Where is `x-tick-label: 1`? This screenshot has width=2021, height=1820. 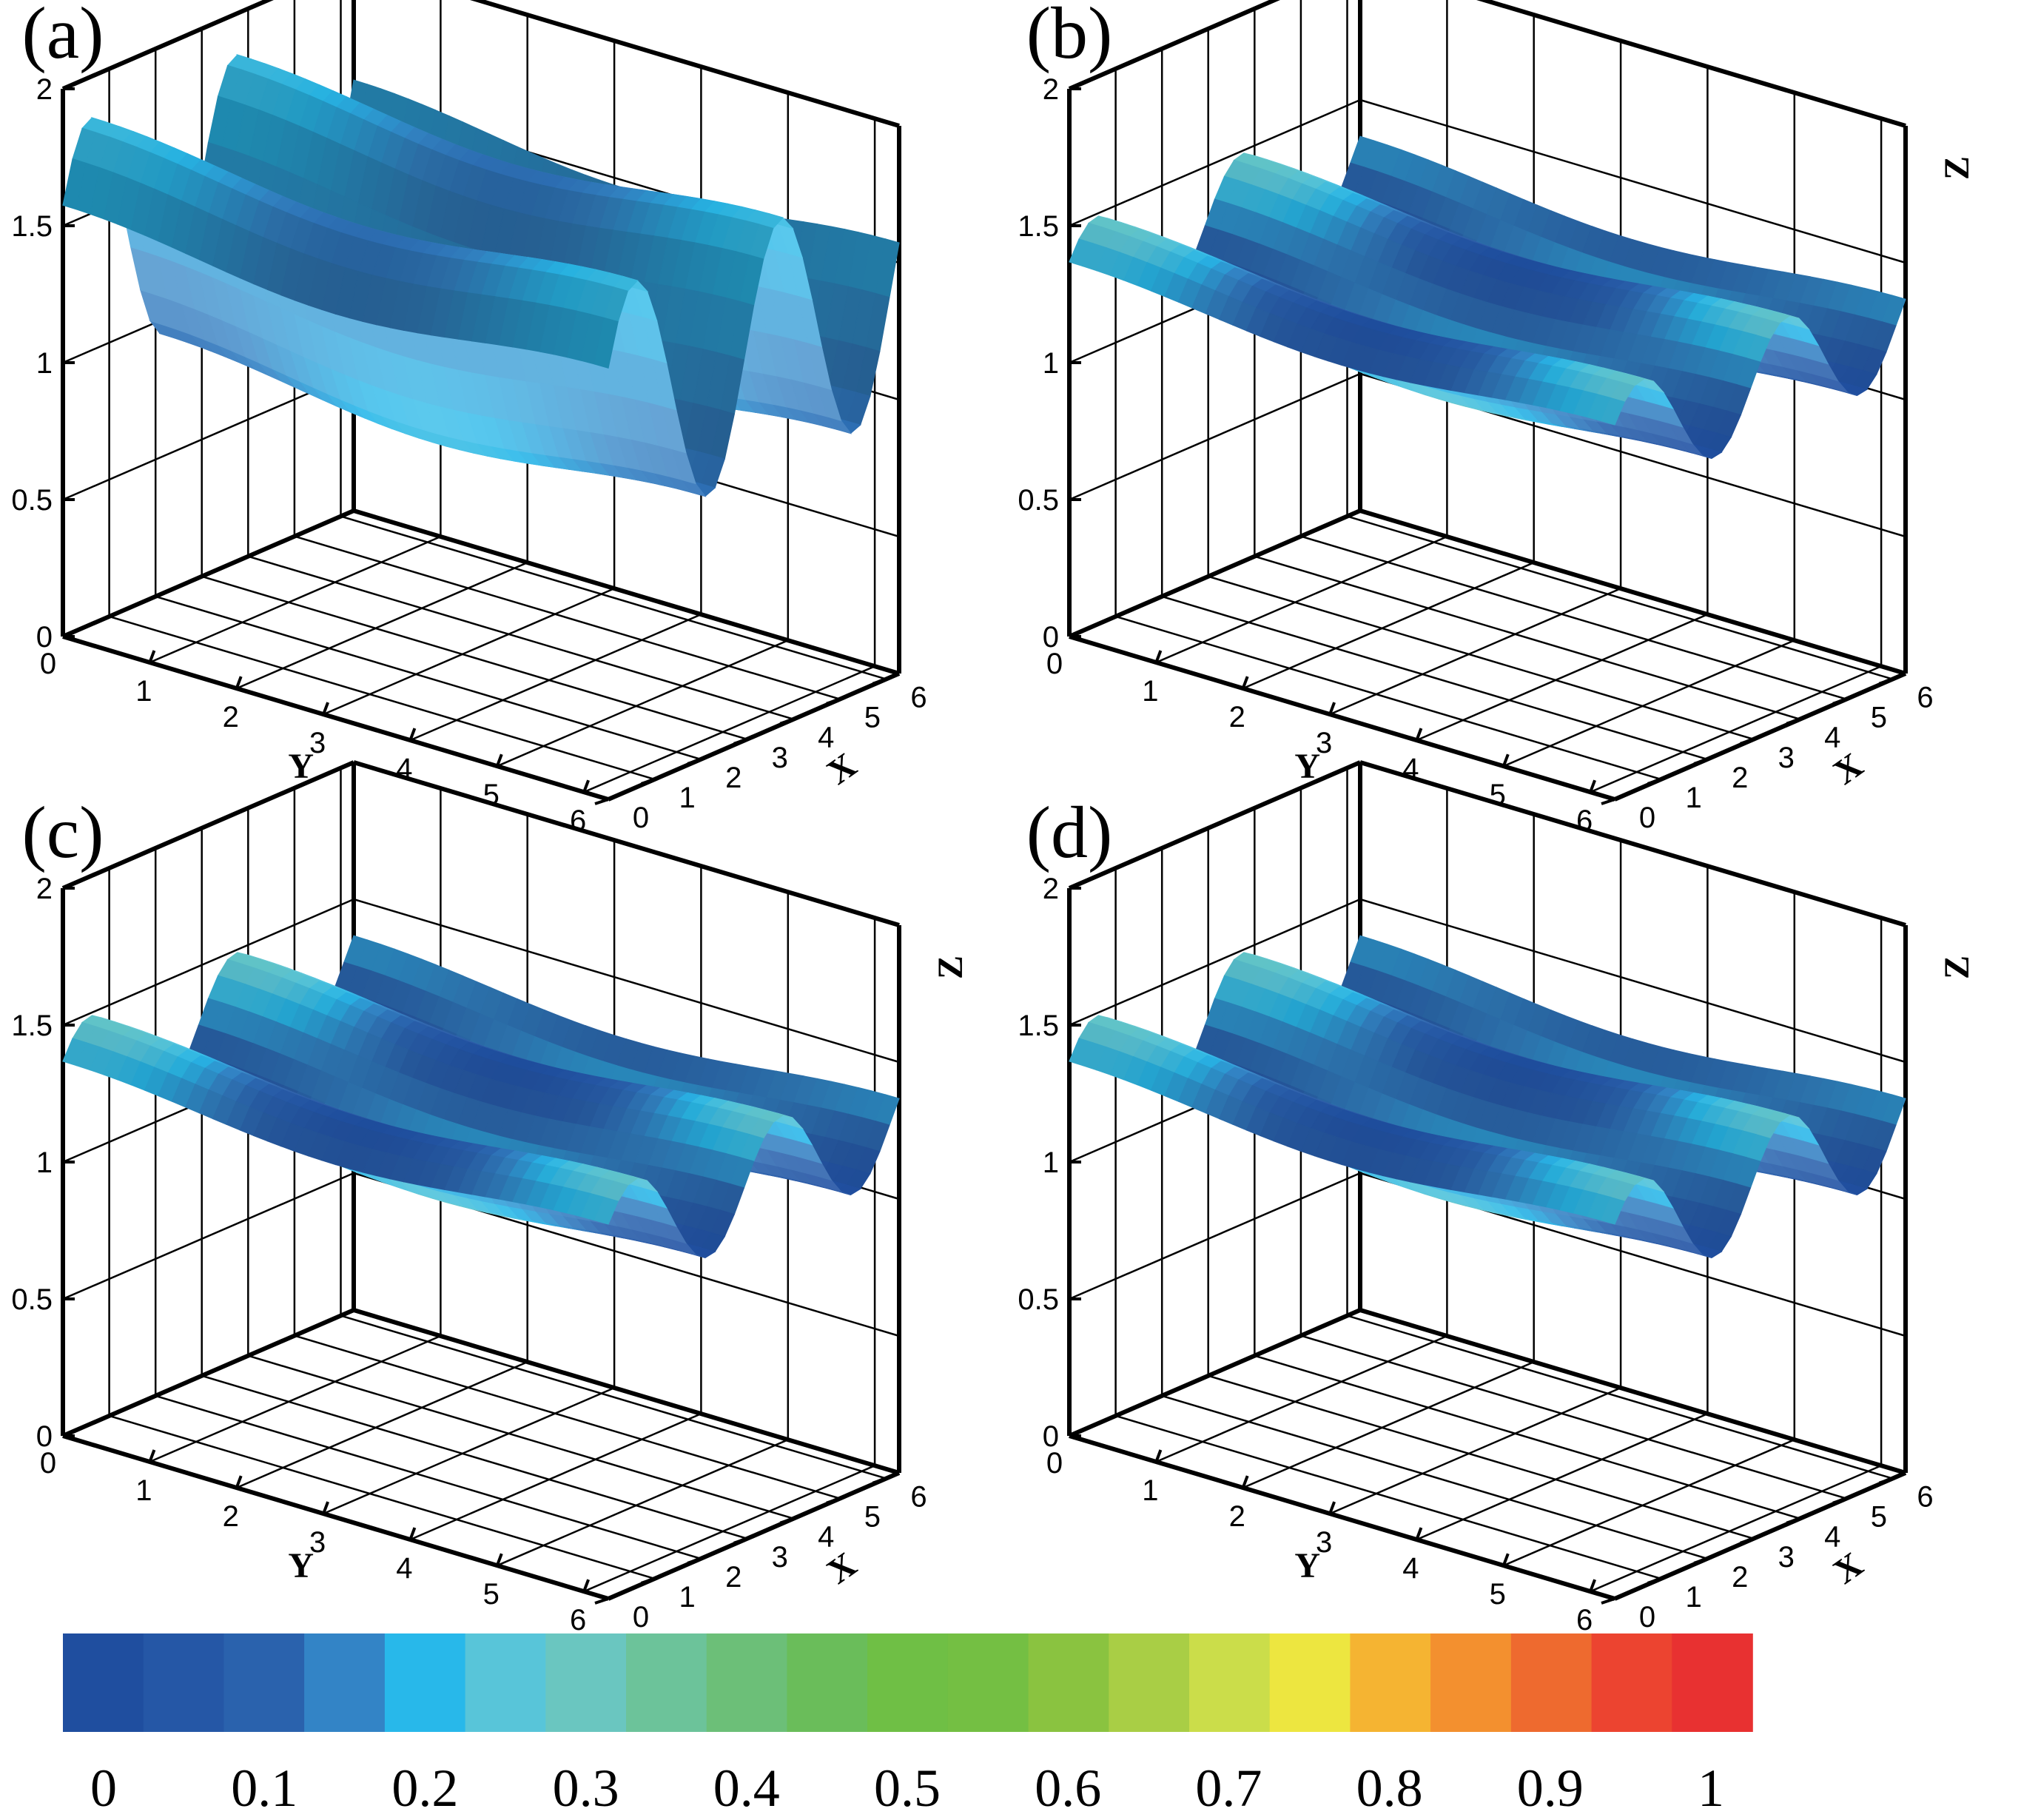
x-tick-label: 1 is located at coordinates (687, 798).